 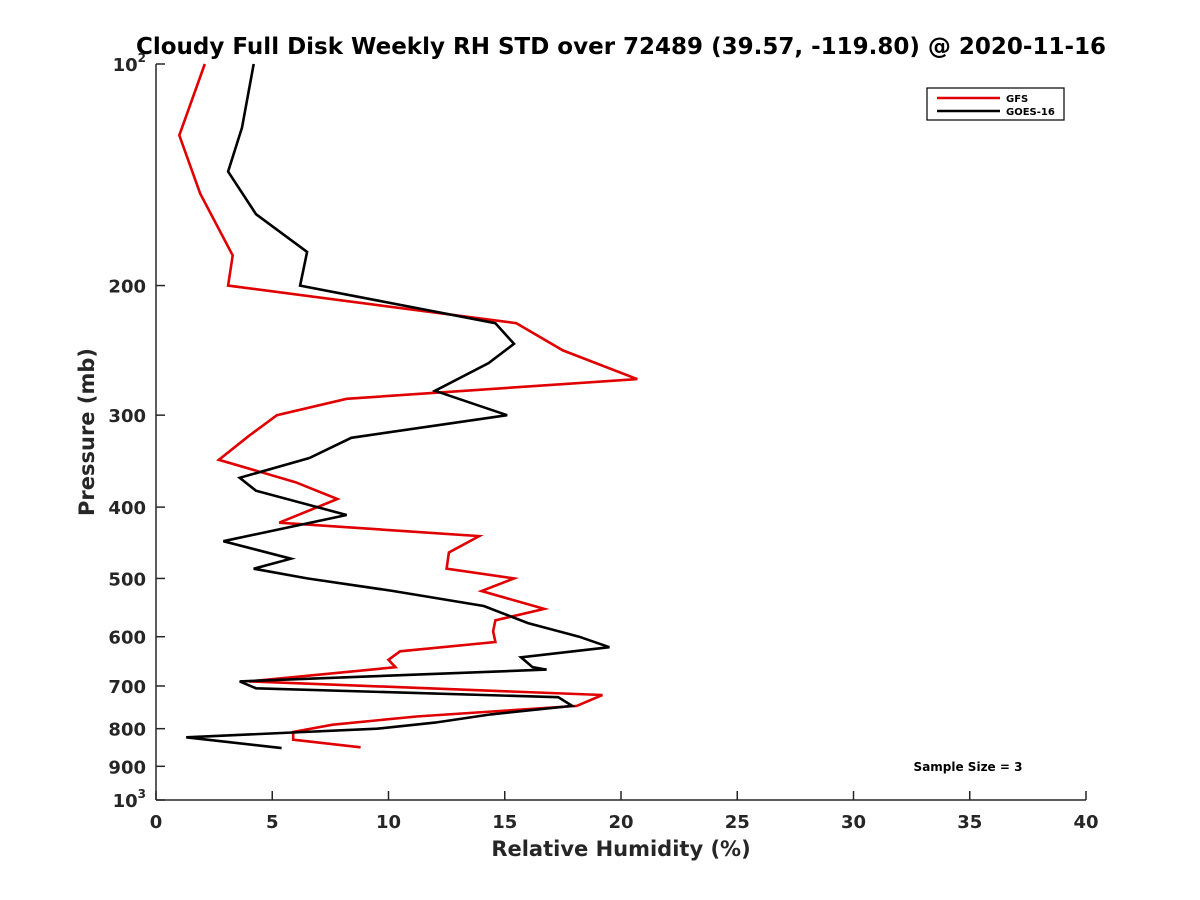 I want to click on x-tick-label: 5, so click(x=272, y=822).